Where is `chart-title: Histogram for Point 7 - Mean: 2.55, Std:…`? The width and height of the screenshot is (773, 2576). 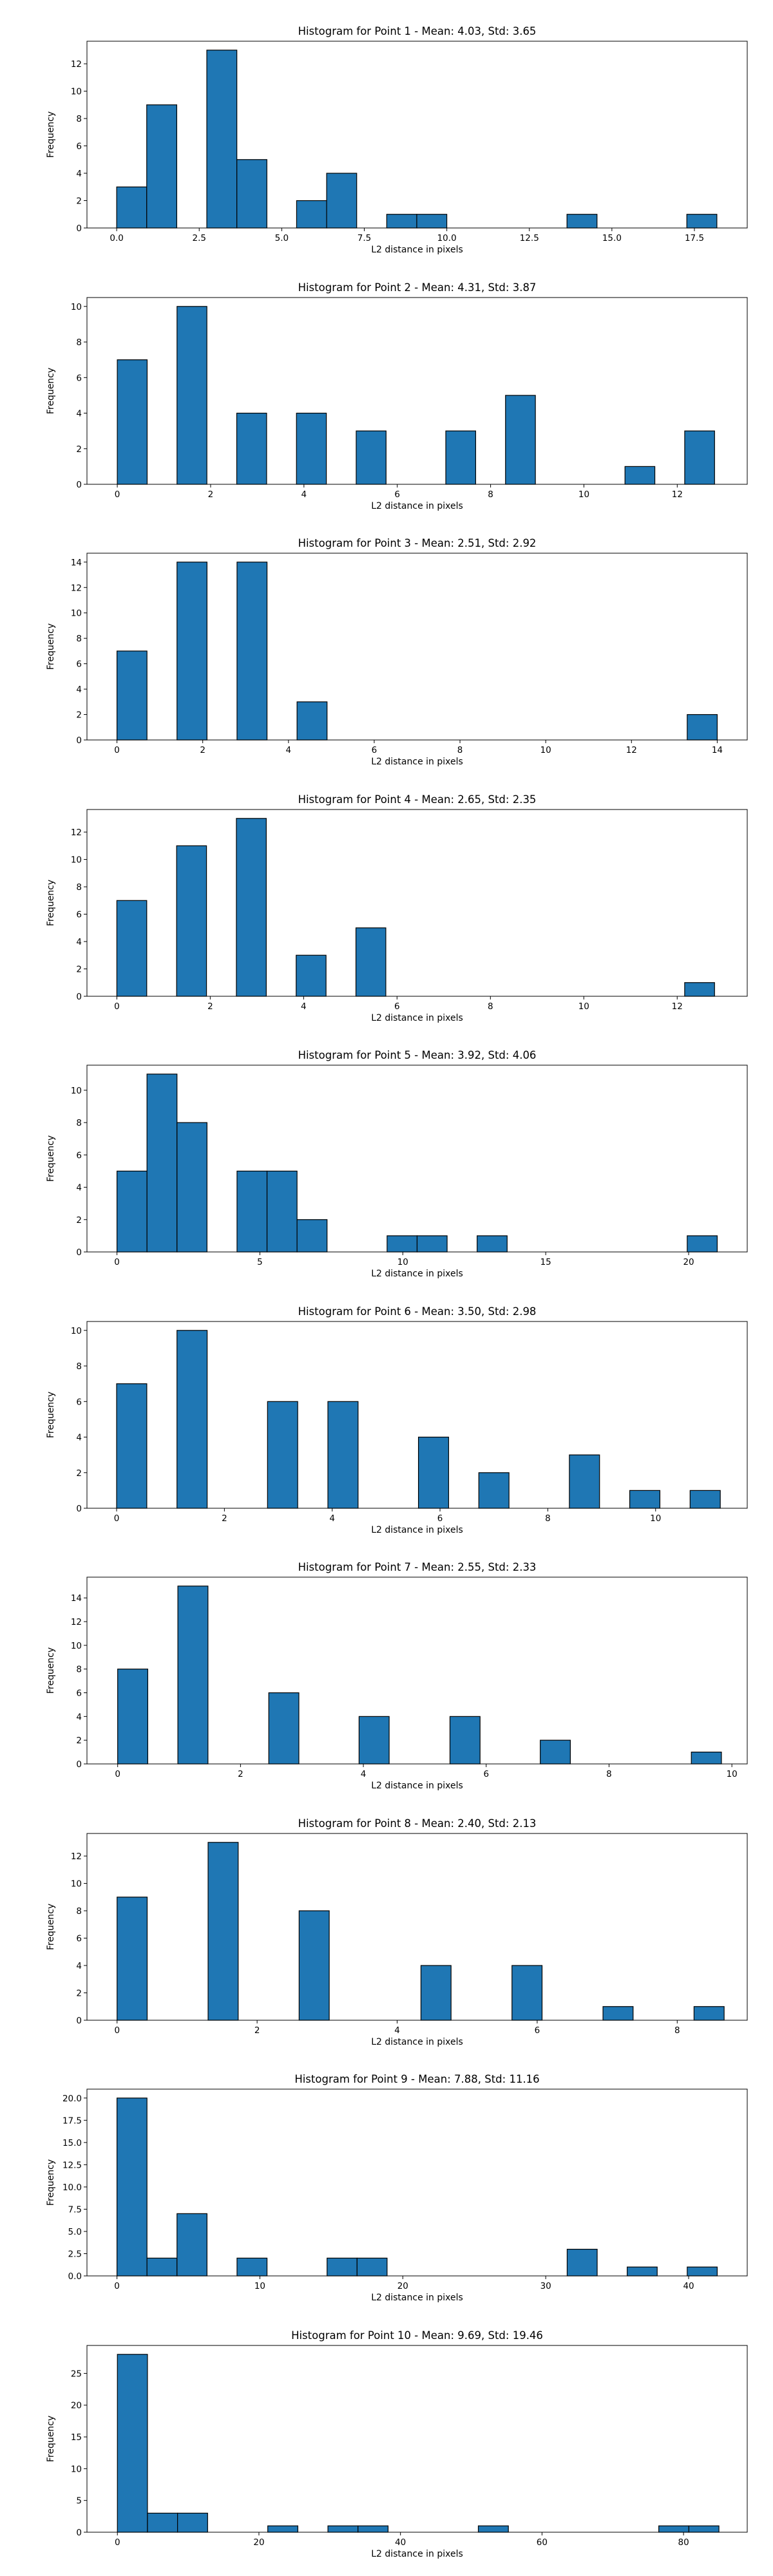
chart-title: Histogram for Point 7 - Mean: 2.55, Std:… is located at coordinates (417, 1567).